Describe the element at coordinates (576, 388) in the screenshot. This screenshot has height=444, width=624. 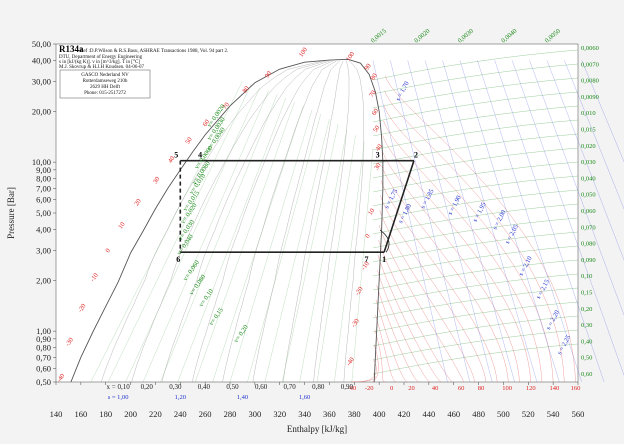
I see `isotherm-label: 160` at that location.